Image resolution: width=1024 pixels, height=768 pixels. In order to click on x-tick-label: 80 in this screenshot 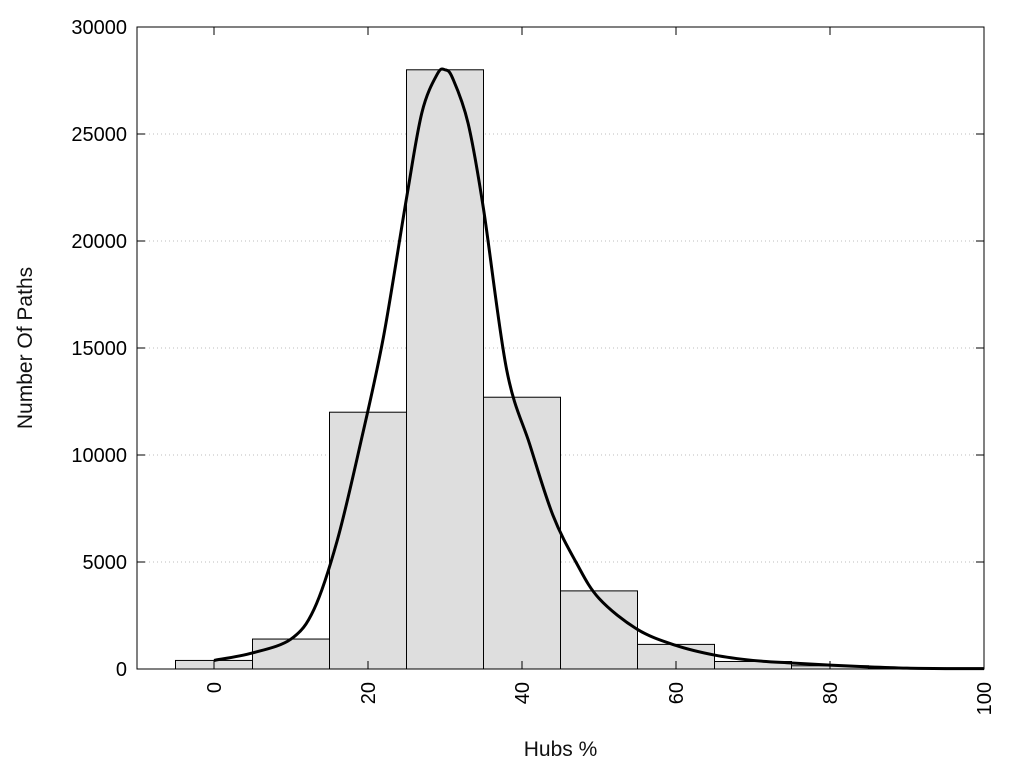, I will do `click(831, 693)`.